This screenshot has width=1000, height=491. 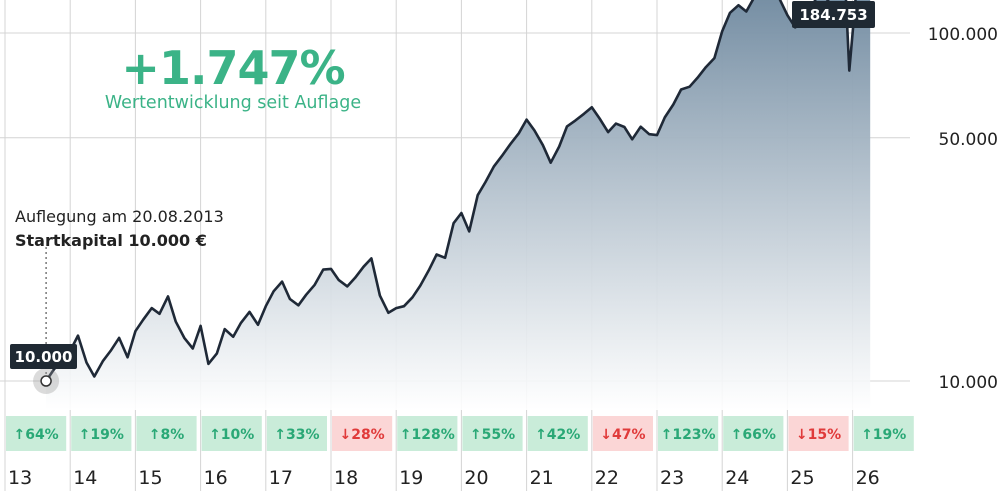 What do you see at coordinates (46, 381) in the screenshot?
I see `start-marker` at bounding box center [46, 381].